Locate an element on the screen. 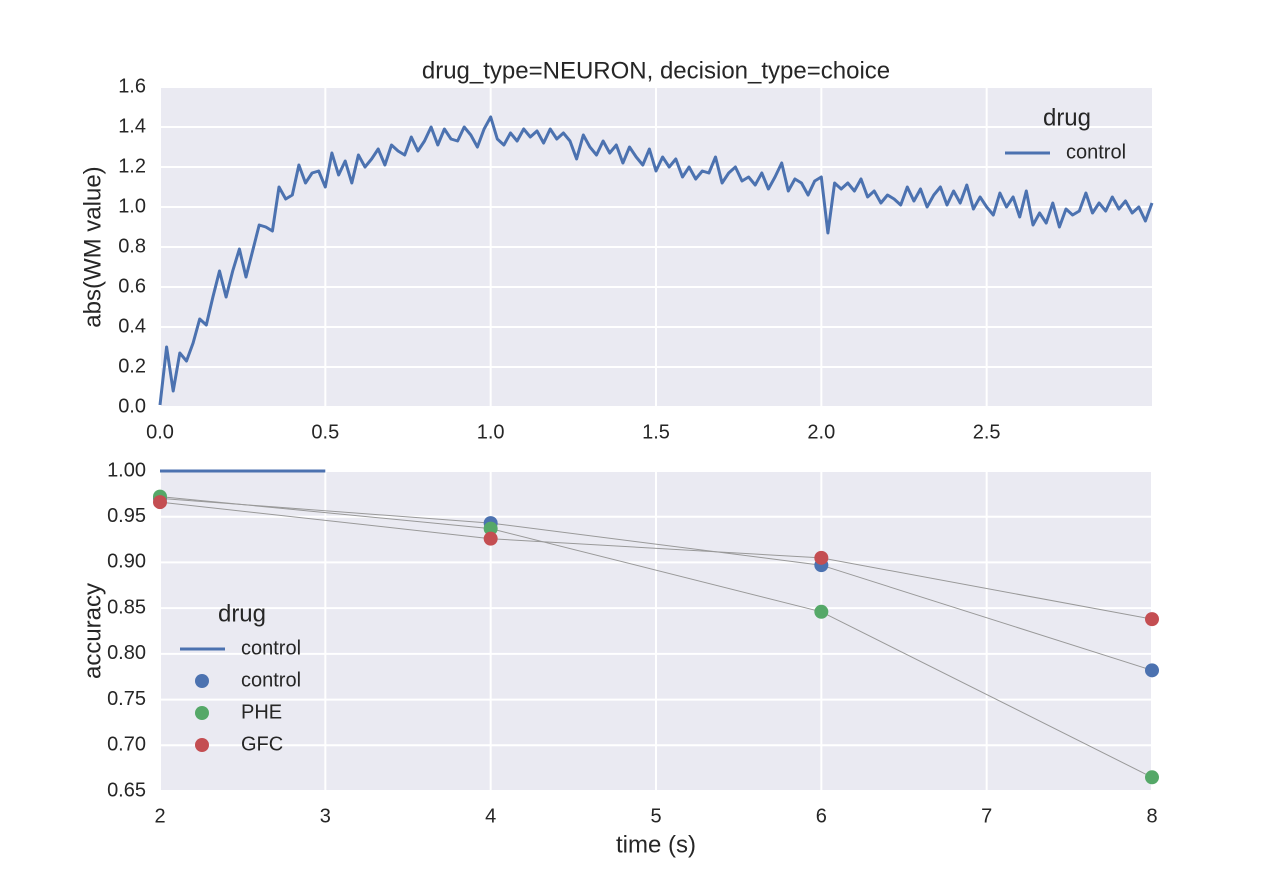 The height and width of the screenshot is (880, 1280). x-tick-label: 6 is located at coordinates (821, 816).